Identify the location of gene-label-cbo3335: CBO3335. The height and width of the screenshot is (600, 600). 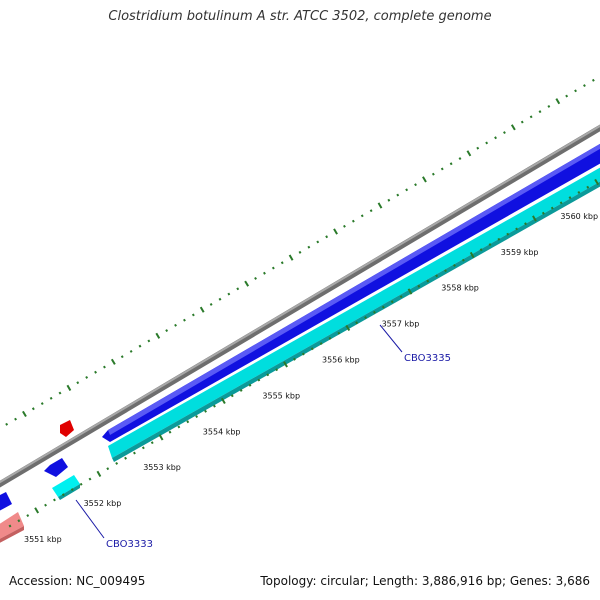
(427, 358).